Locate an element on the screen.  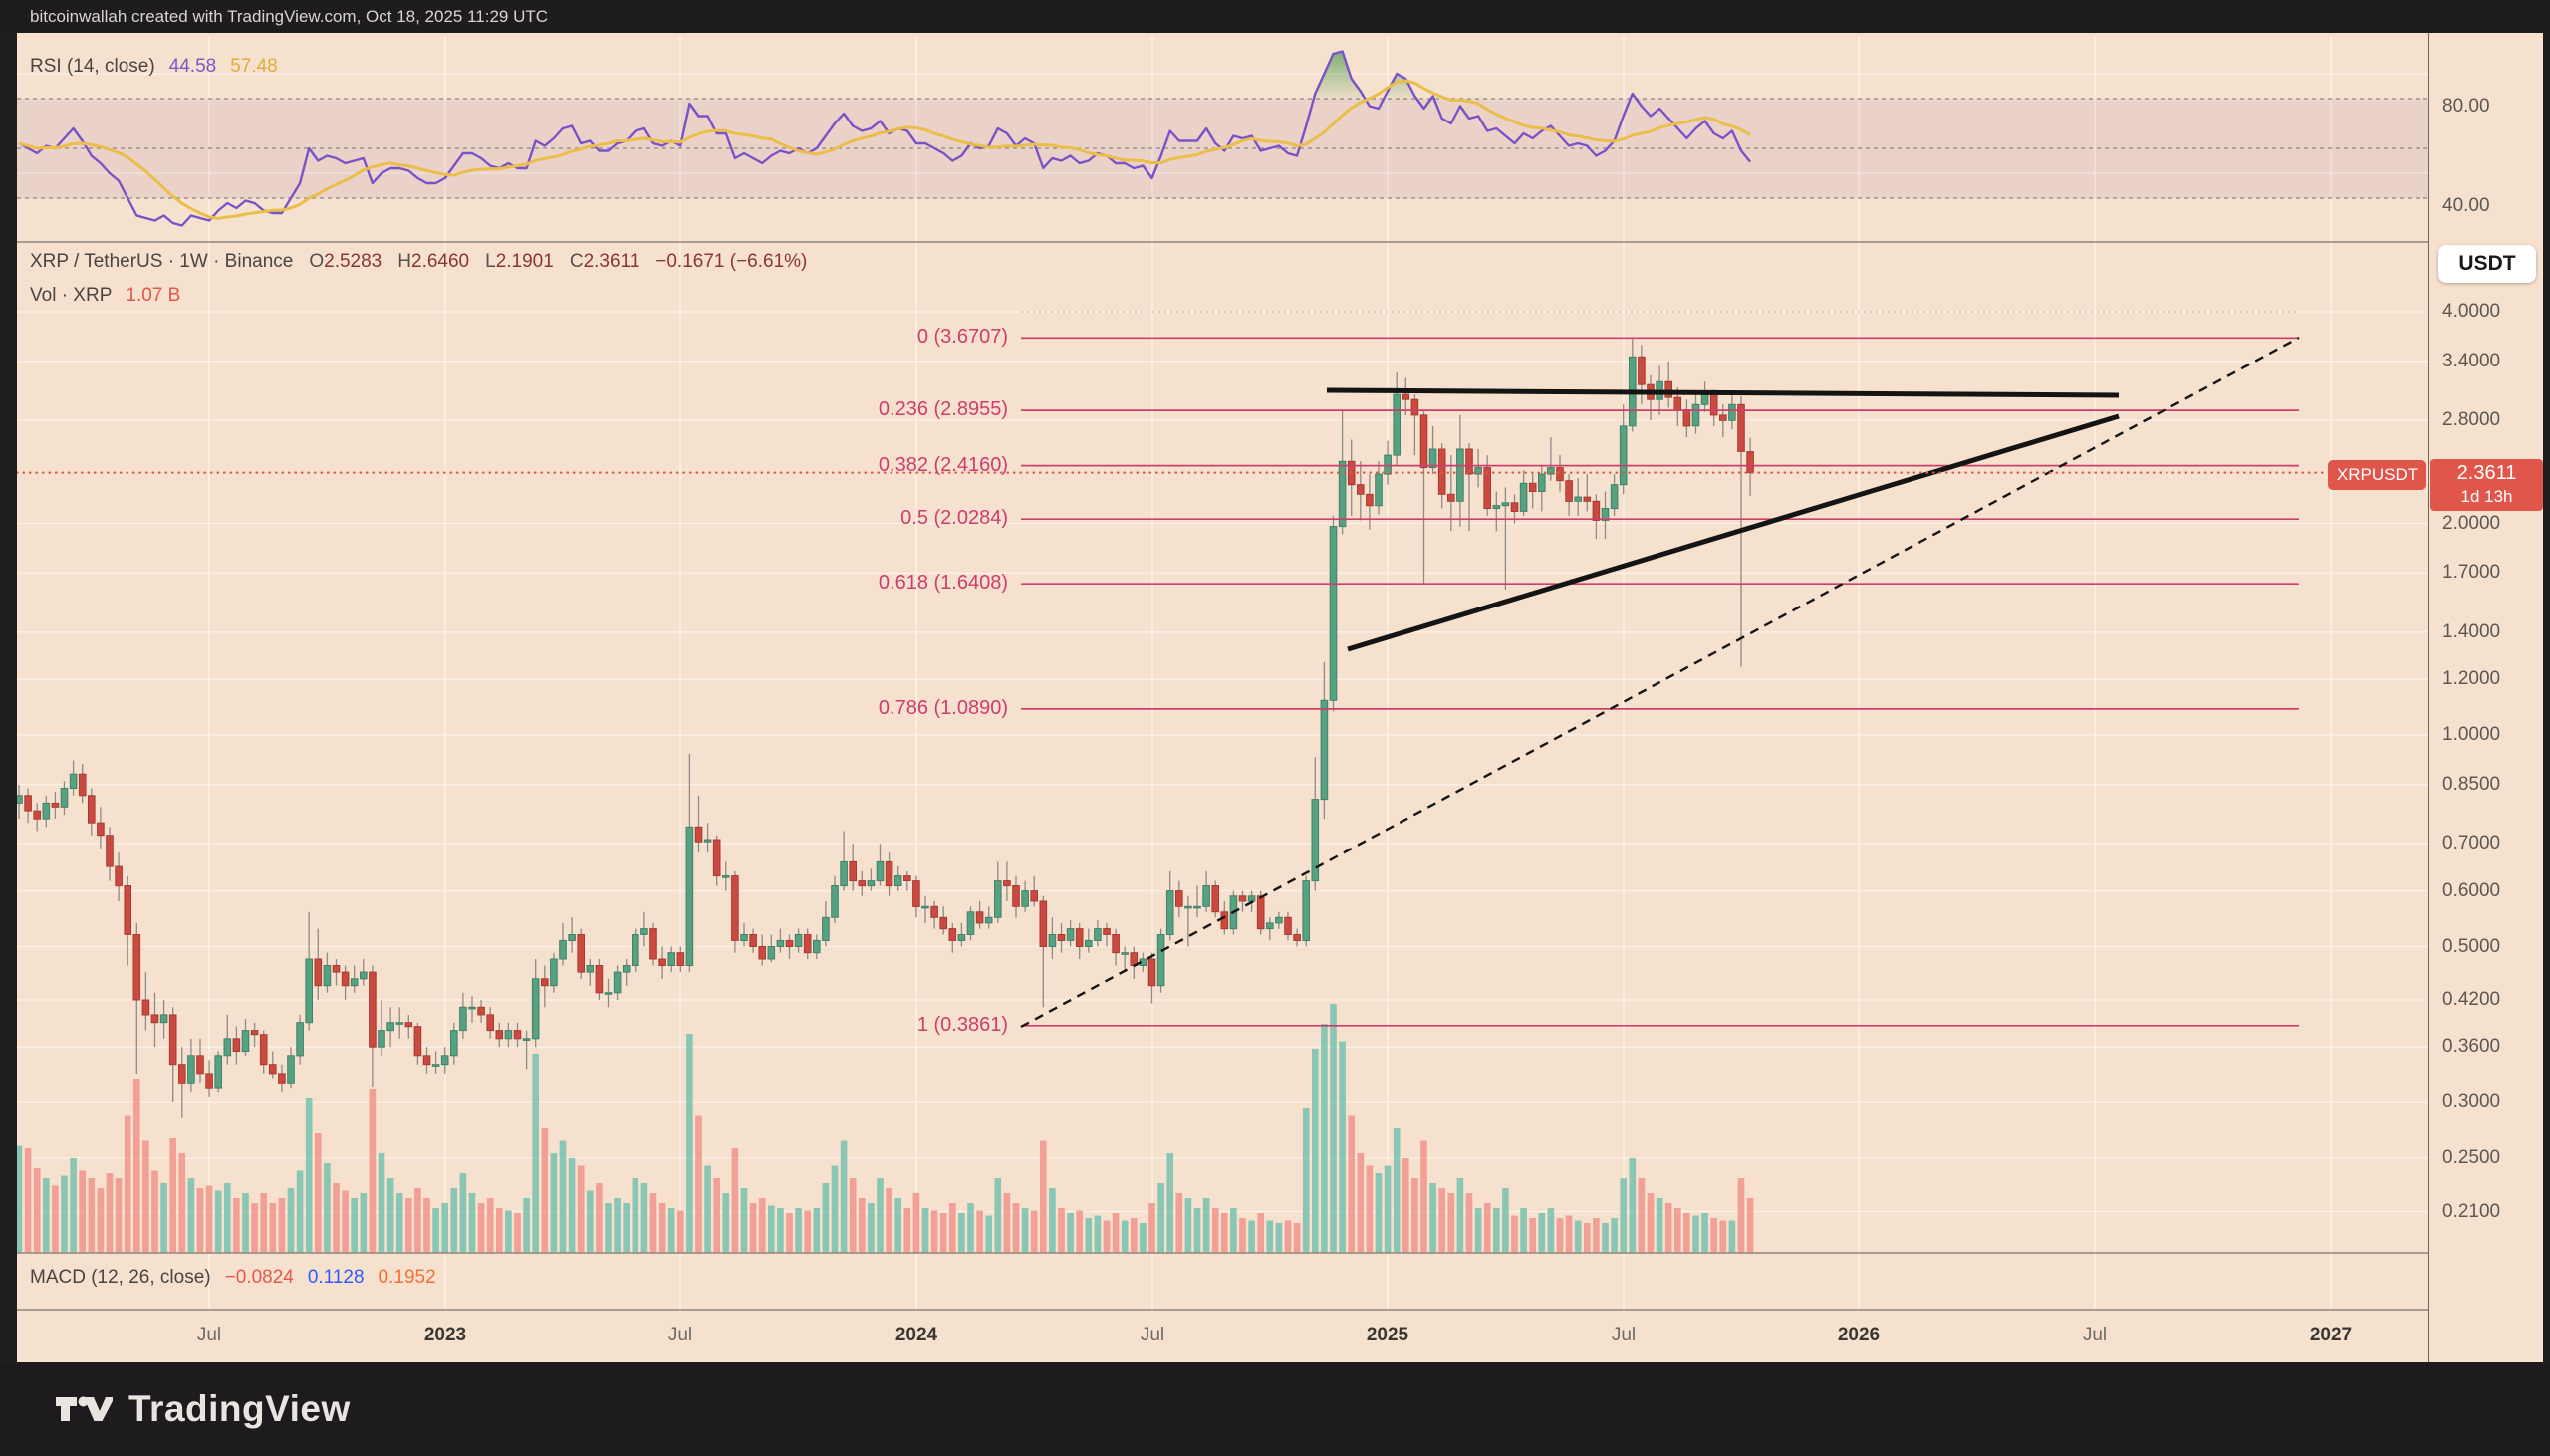
tradingview-logo-icon is located at coordinates (84, 1409).